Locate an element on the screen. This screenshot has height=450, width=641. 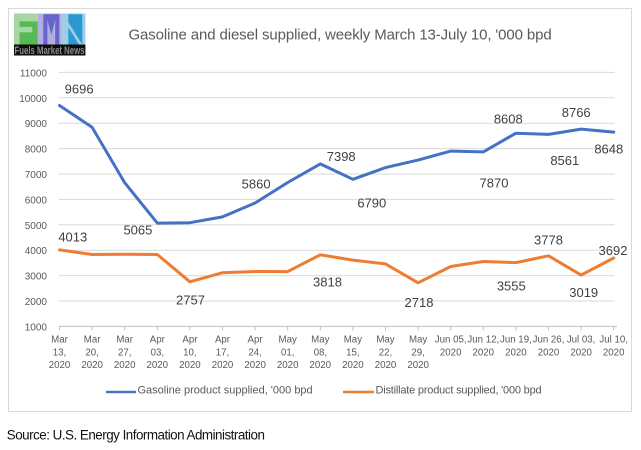
svg-text: Jun 05, is located at coordinates (451, 339).